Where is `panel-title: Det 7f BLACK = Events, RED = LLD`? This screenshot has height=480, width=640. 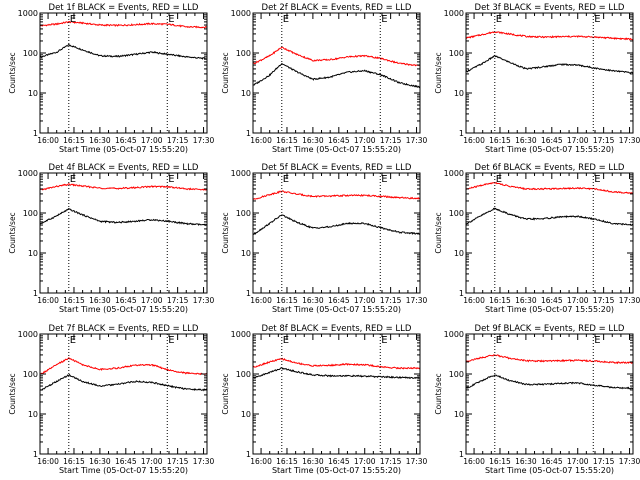 panel-title: Det 7f BLACK = Events, RED = LLD is located at coordinates (124, 329).